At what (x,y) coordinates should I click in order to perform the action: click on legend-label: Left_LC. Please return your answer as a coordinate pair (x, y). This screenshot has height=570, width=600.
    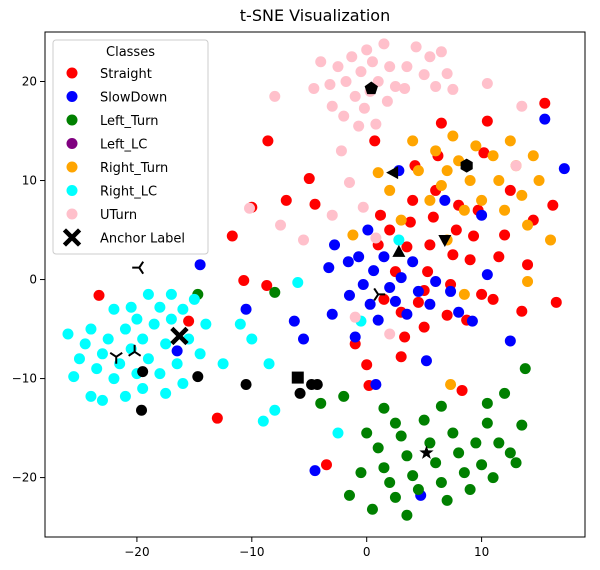
    Looking at the image, I should click on (123, 145).